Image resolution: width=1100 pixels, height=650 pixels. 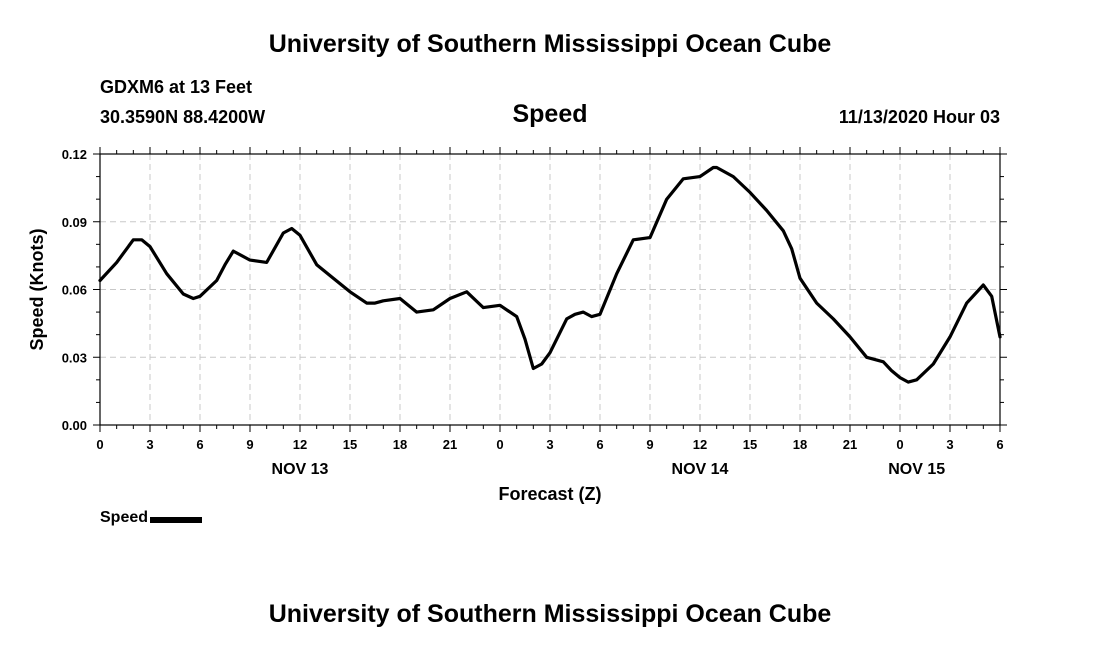 What do you see at coordinates (919, 117) in the screenshot?
I see `forecast-datetime: 11/13/2020 Hour 03` at bounding box center [919, 117].